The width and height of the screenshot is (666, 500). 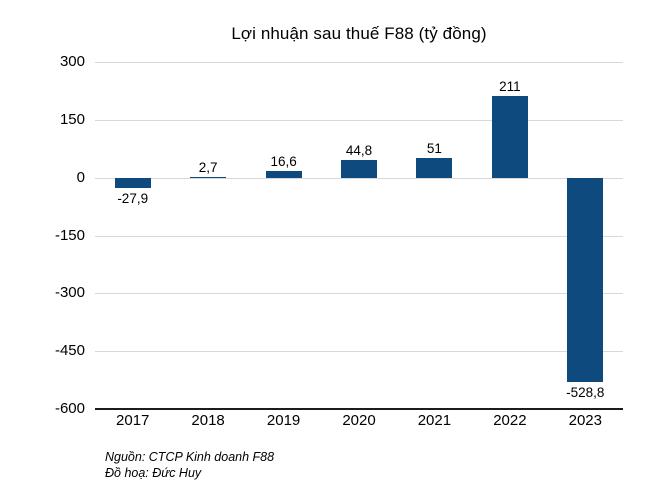 I want to click on y-tick-label: -150, so click(x=69, y=235).